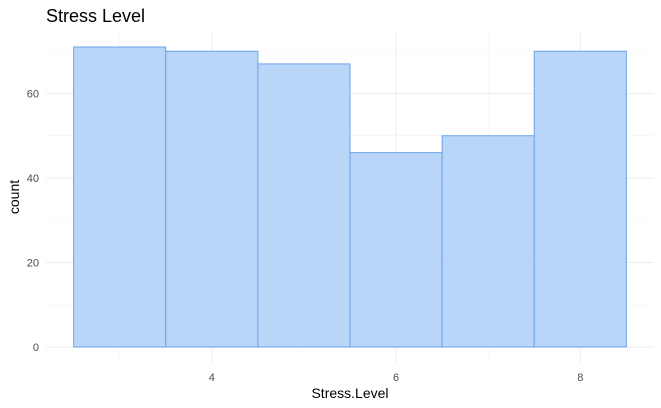 This screenshot has width=661, height=408. I want to click on x-tick-label: 6, so click(396, 378).